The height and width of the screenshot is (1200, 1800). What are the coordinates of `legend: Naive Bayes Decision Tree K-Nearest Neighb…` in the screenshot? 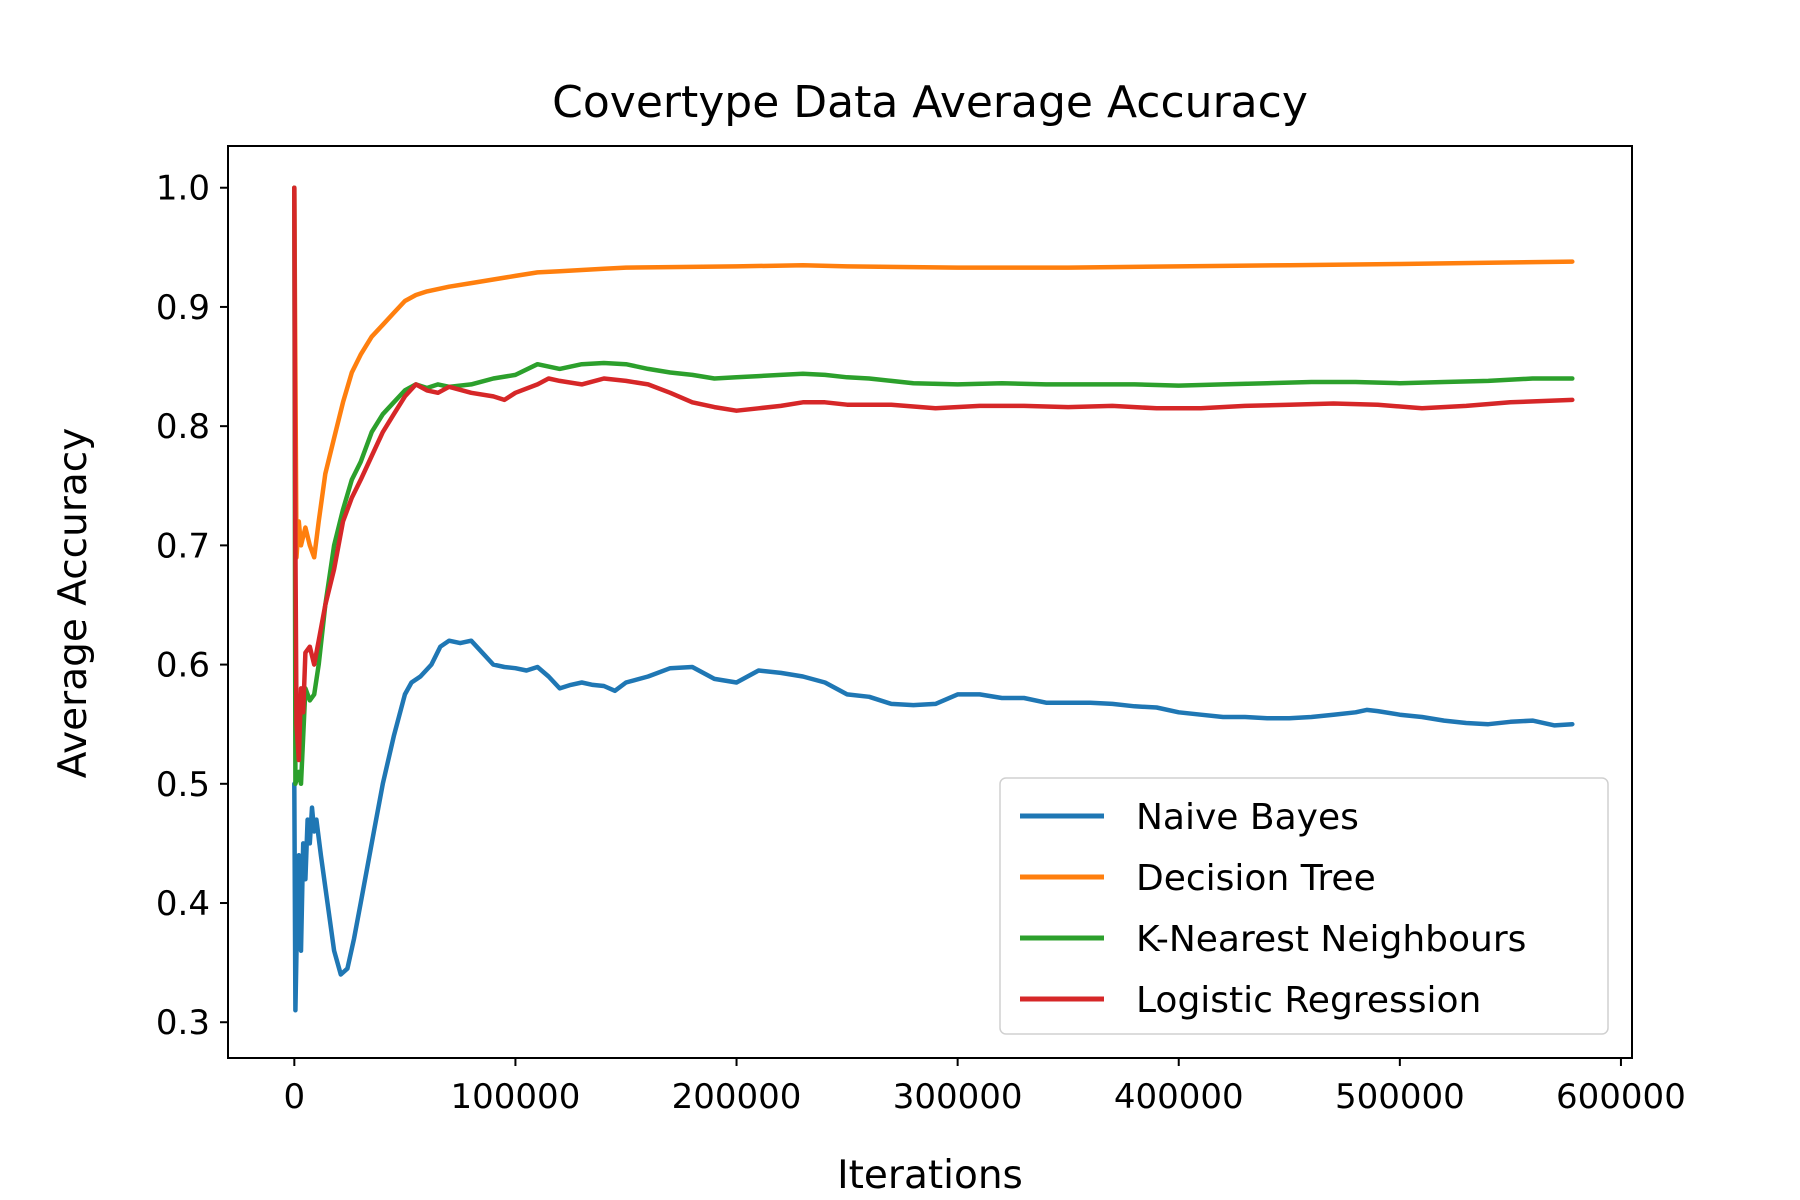 It's located at (1304, 906).